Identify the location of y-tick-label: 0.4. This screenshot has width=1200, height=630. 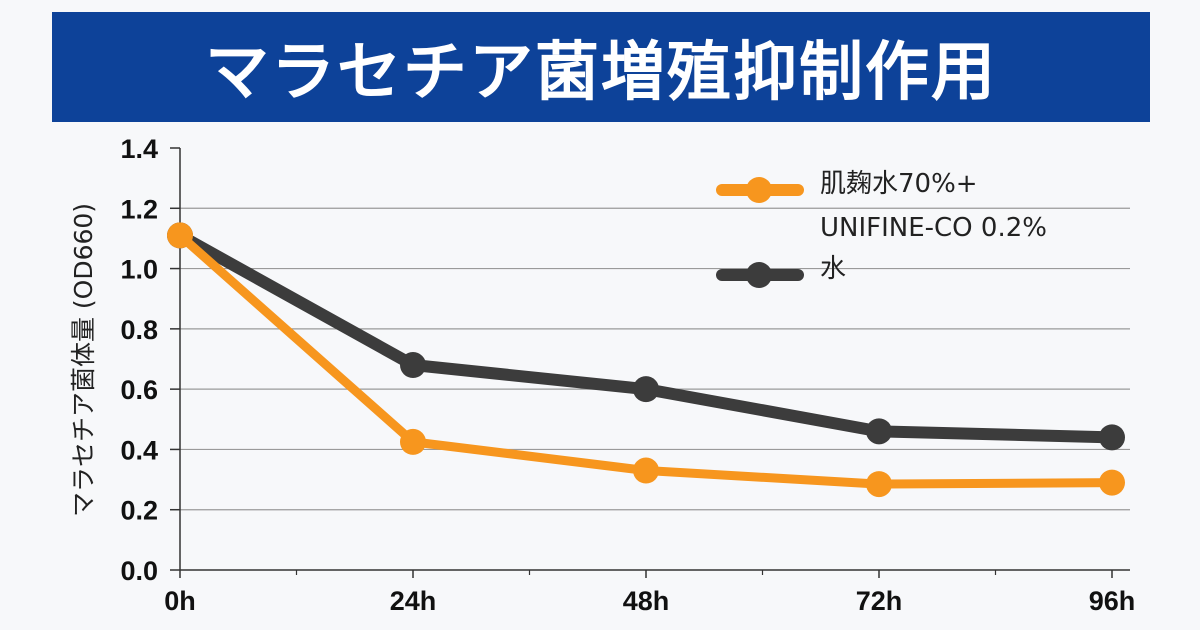
(139, 450).